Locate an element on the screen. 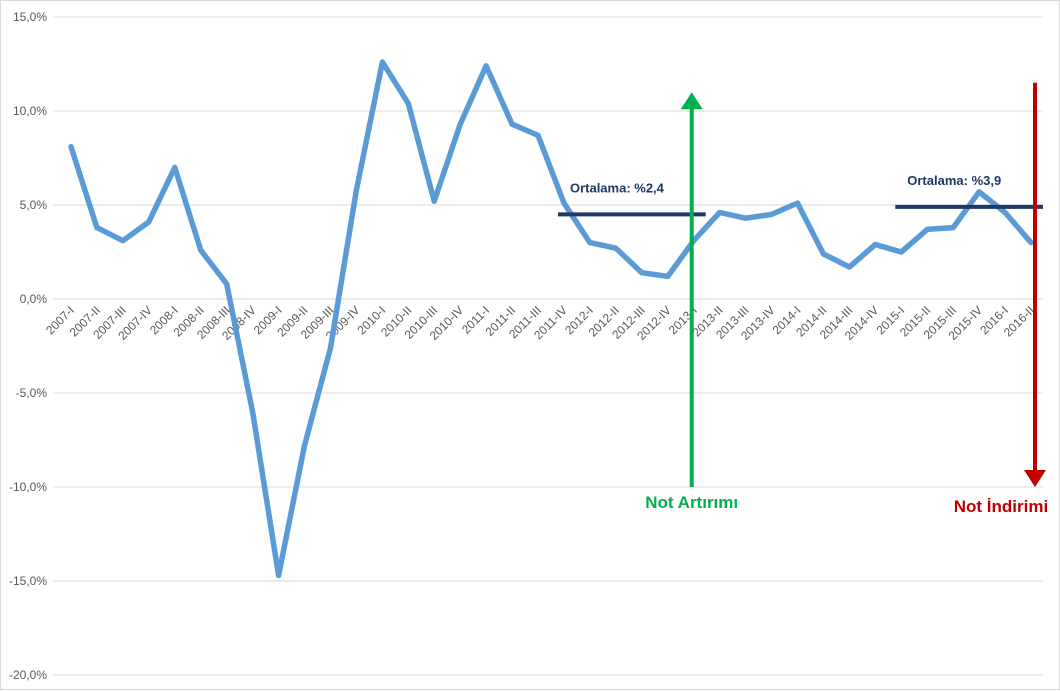 This screenshot has height=691, width=1060. upgrade-label: Not Artırımı is located at coordinates (691, 502).